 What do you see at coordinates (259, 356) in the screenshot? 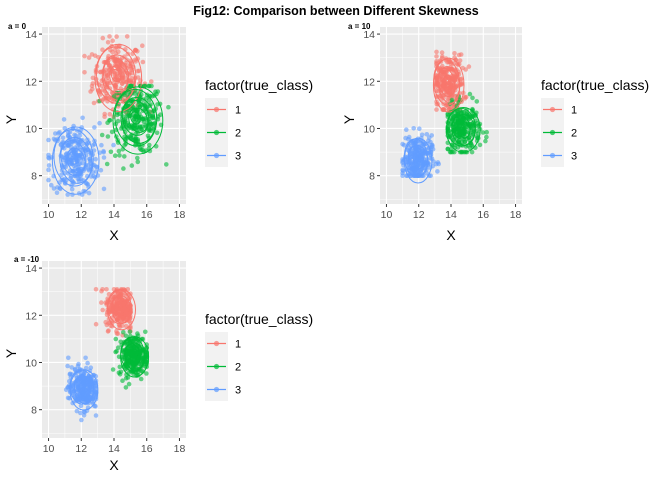
I see `legend: factor(true_class) 1 2 3` at bounding box center [259, 356].